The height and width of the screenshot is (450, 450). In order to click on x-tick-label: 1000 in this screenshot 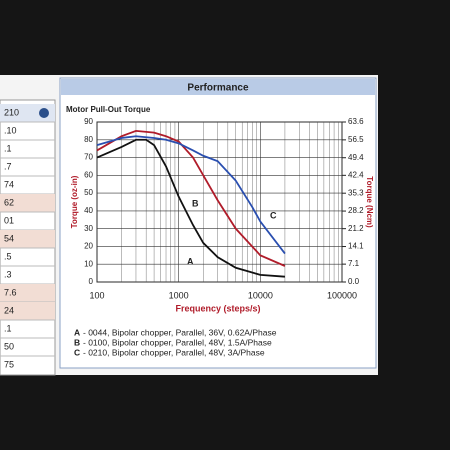, I will do `click(179, 295)`.